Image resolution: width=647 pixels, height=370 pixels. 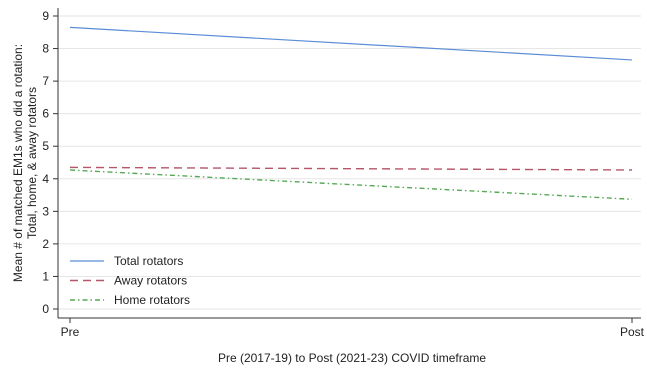 What do you see at coordinates (45, 81) in the screenshot?
I see `y-tick-label: 7` at bounding box center [45, 81].